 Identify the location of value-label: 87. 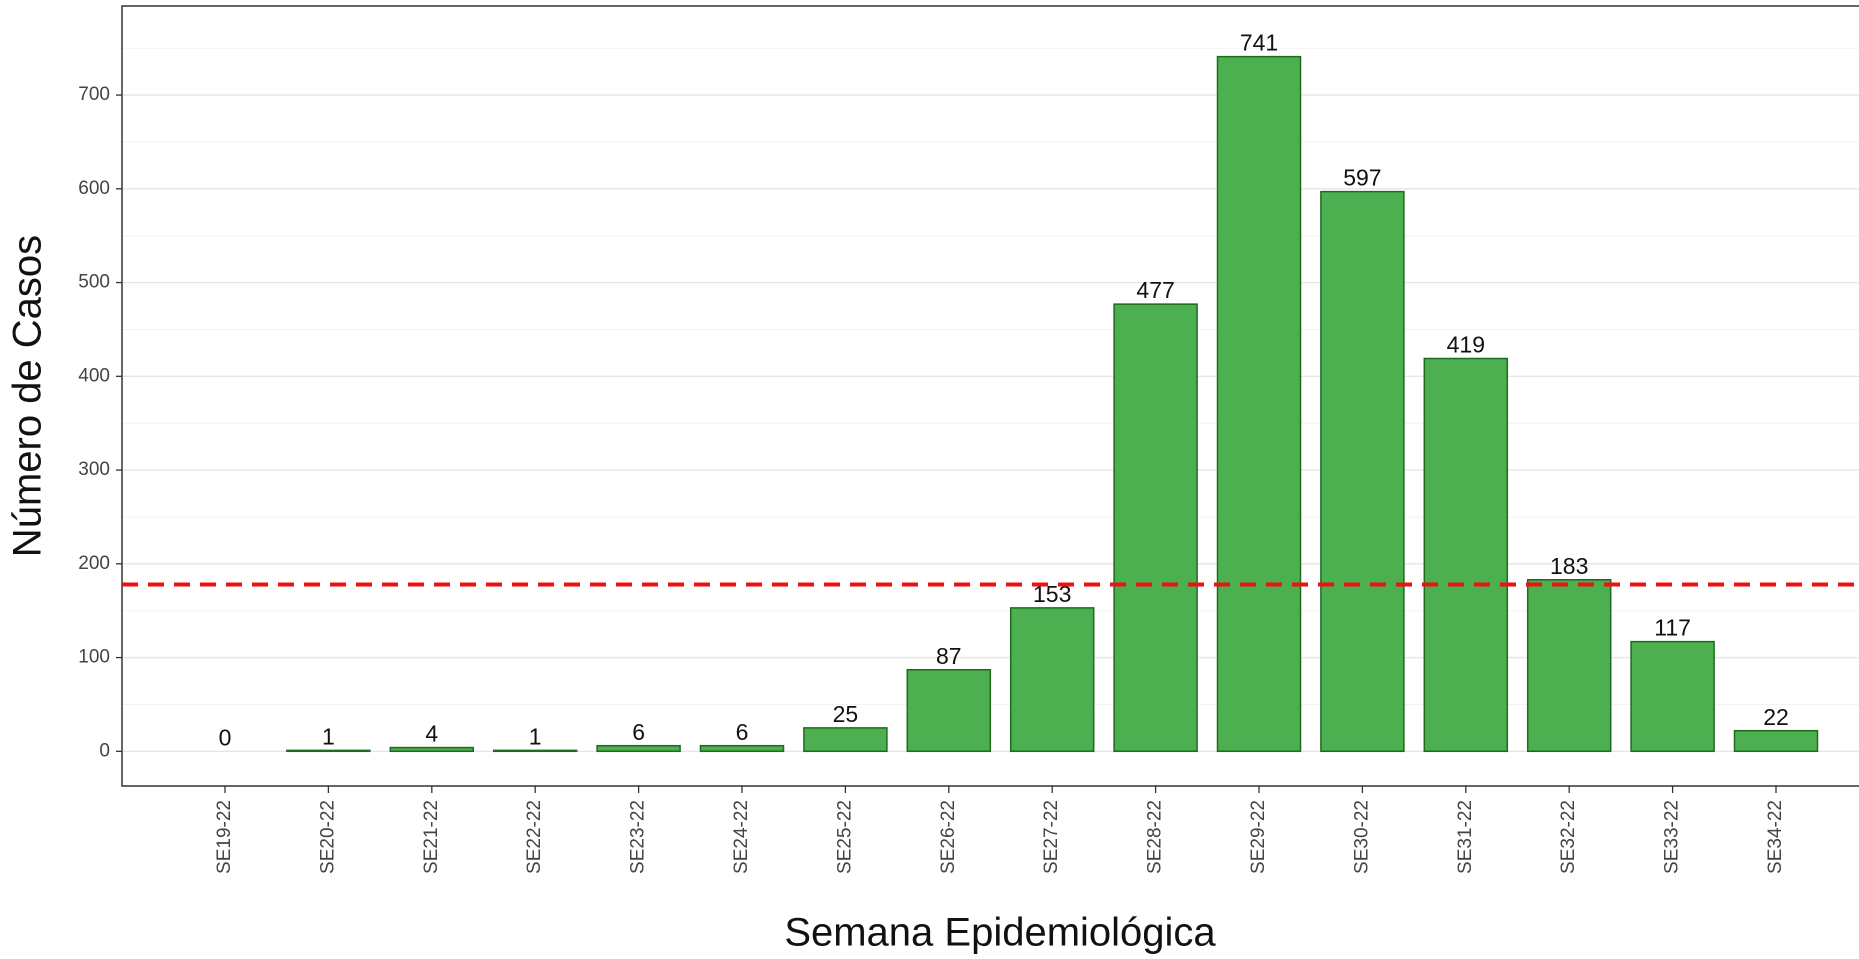
(949, 656).